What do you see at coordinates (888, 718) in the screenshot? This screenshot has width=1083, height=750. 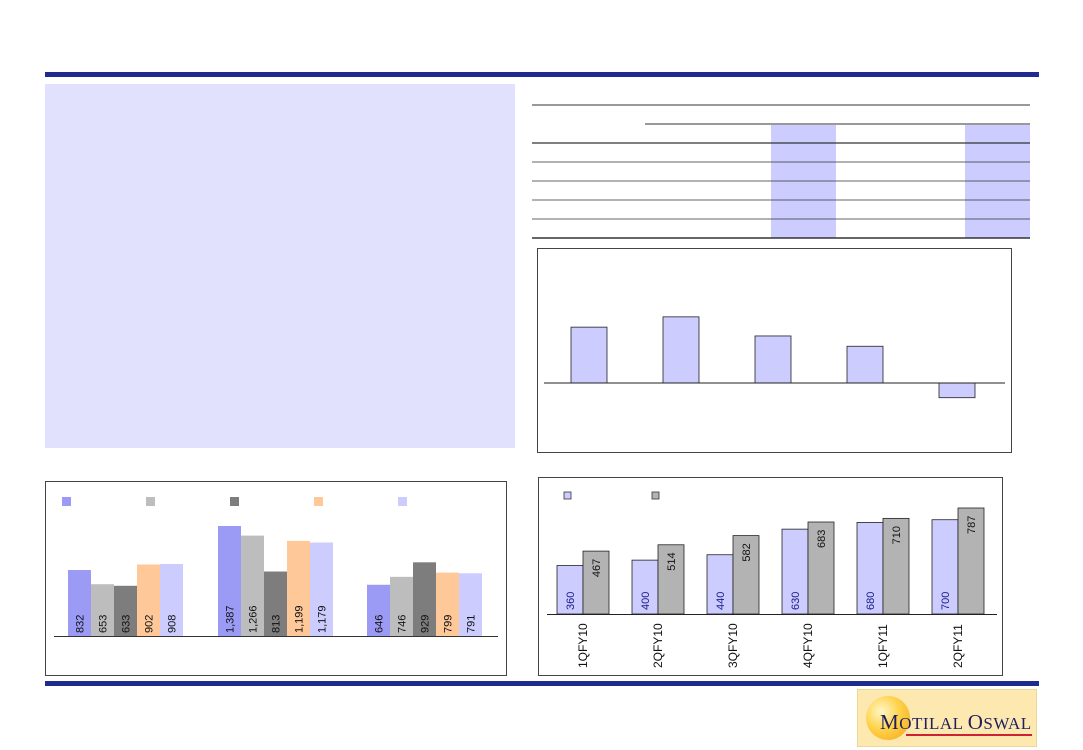 I see `sun-logo-icon` at bounding box center [888, 718].